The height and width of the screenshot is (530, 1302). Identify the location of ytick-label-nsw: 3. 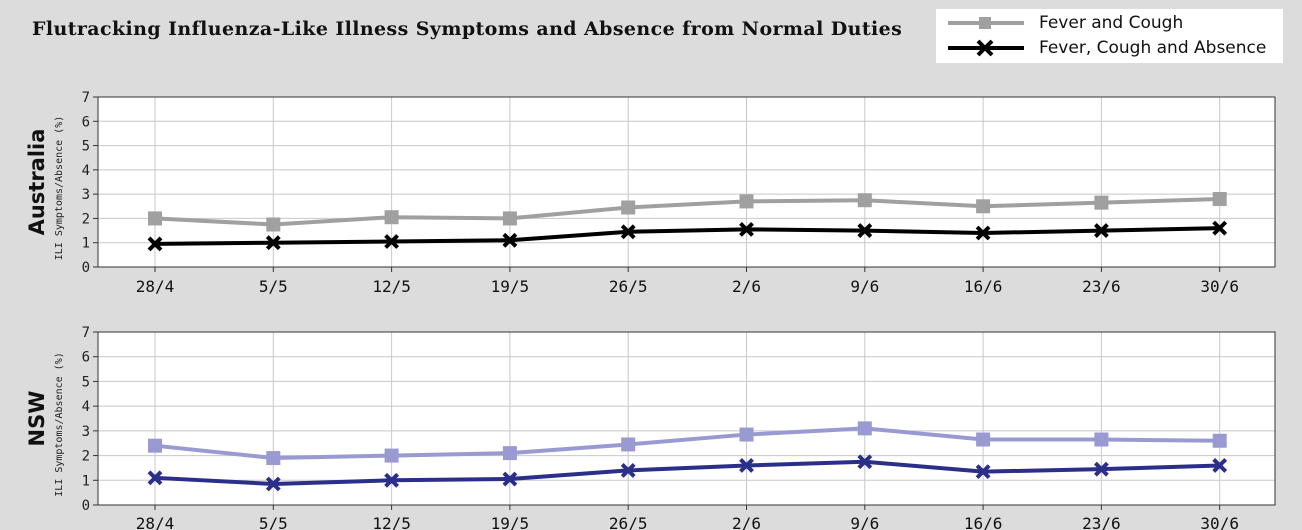
(86, 432).